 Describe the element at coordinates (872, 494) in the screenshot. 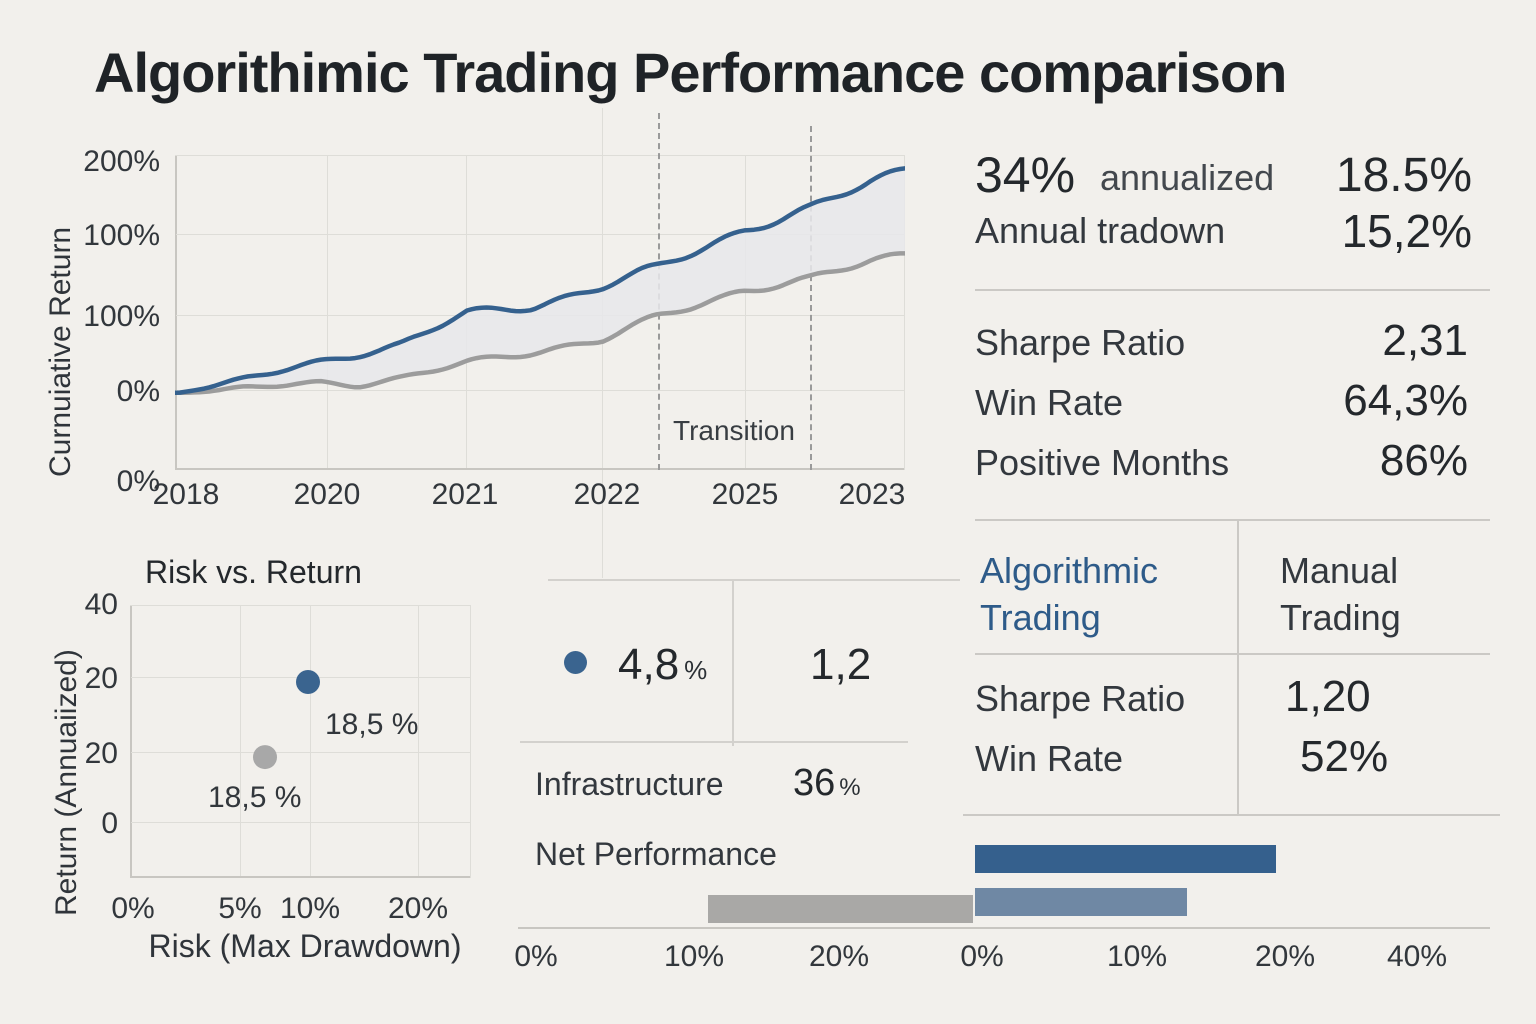

I see `x-tick: 2023` at that location.